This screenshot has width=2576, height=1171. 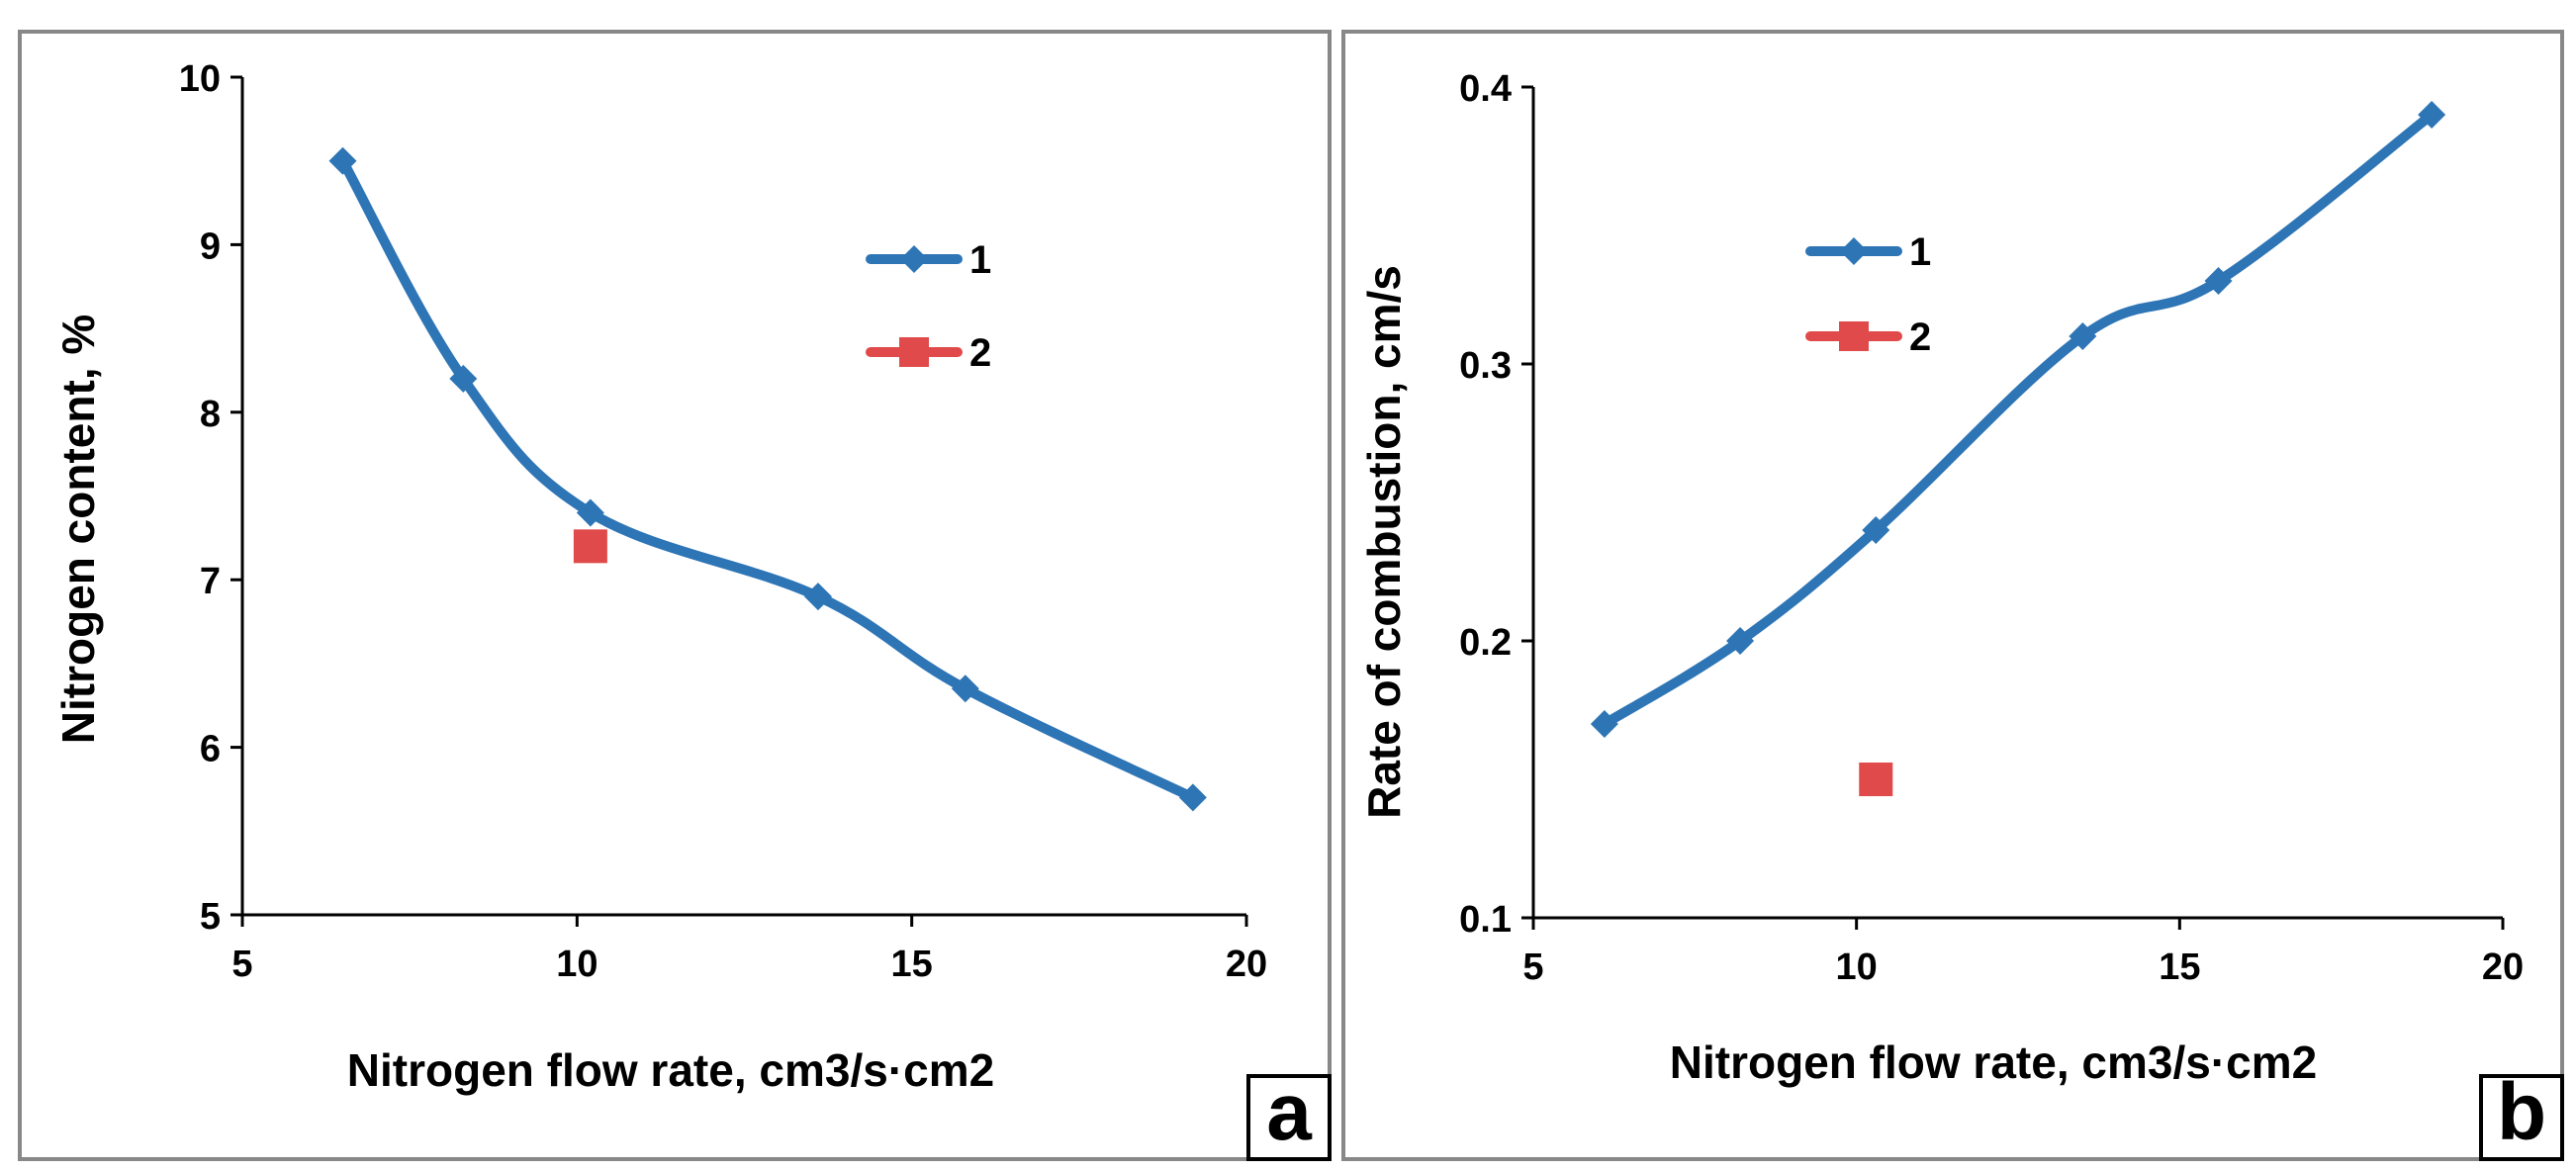 I want to click on chart-a-y-tick-label: 9, so click(x=210, y=246).